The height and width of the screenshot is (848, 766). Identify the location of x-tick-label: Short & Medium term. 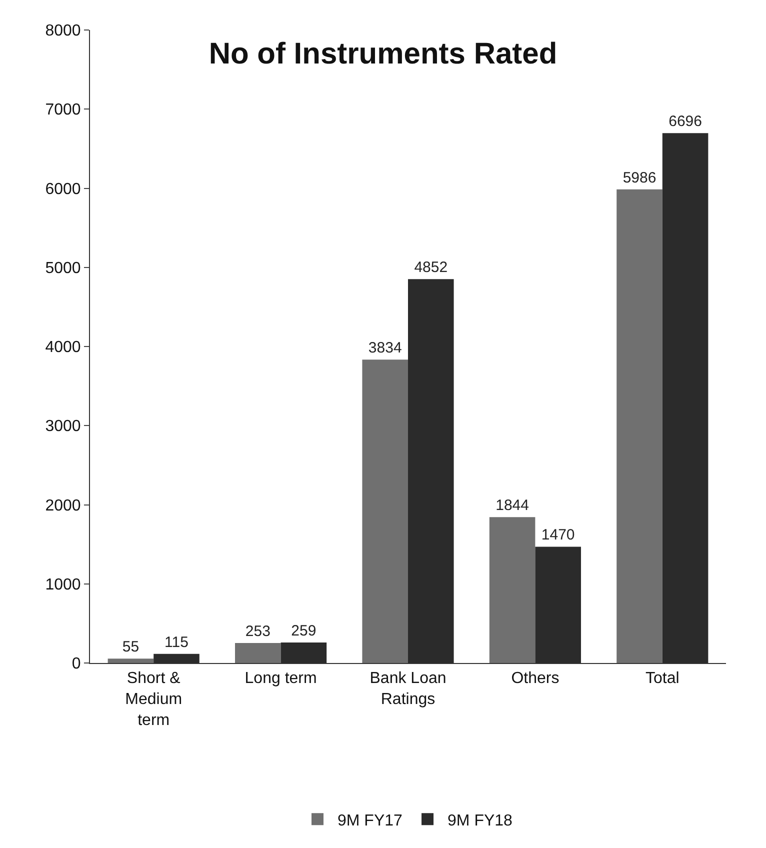
(153, 699).